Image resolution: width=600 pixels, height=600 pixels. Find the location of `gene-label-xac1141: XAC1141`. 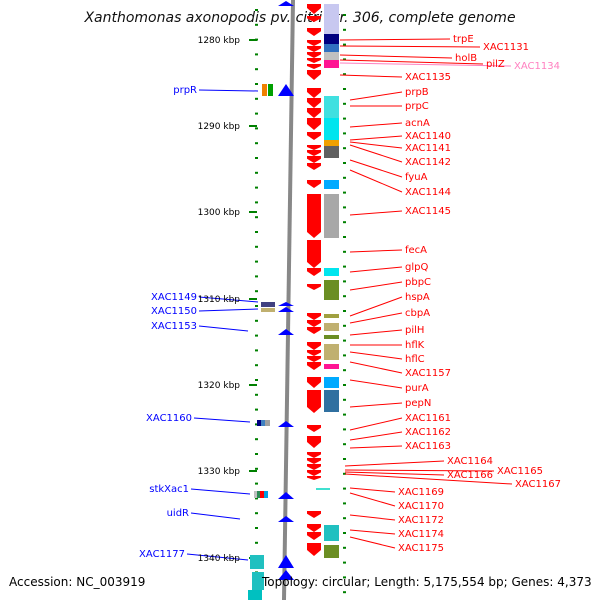

gene-label-xac1141: XAC1141 is located at coordinates (428, 148).